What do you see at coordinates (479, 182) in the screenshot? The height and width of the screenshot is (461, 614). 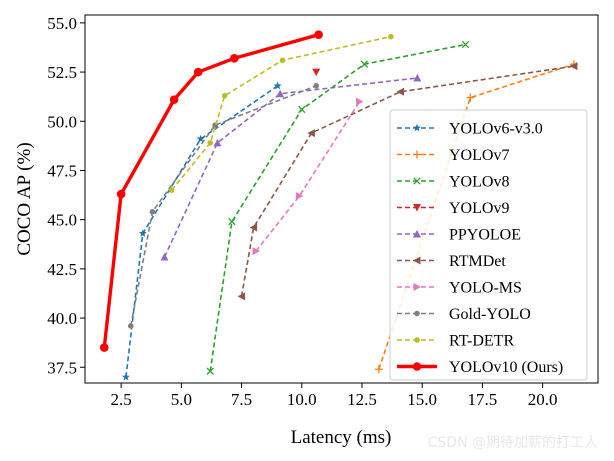 I see `legend-label: YOLOv8` at bounding box center [479, 182].